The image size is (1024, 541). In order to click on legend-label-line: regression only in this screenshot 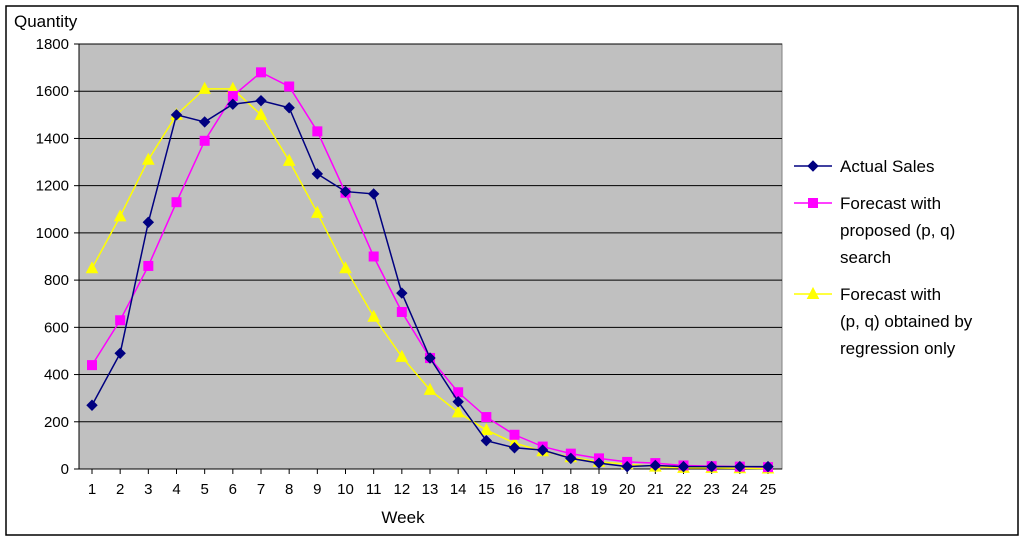, I will do `click(898, 348)`.